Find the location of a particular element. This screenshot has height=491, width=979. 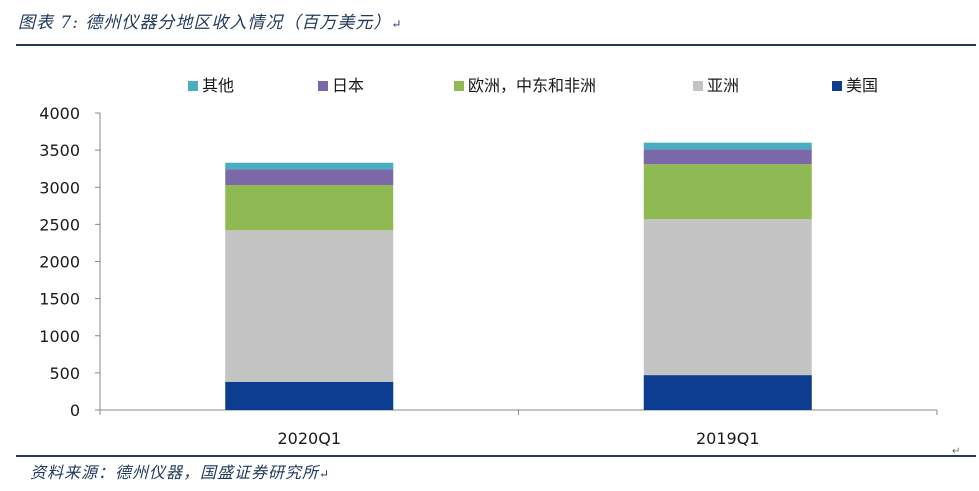

legend-label: 美国 is located at coordinates (862, 85).